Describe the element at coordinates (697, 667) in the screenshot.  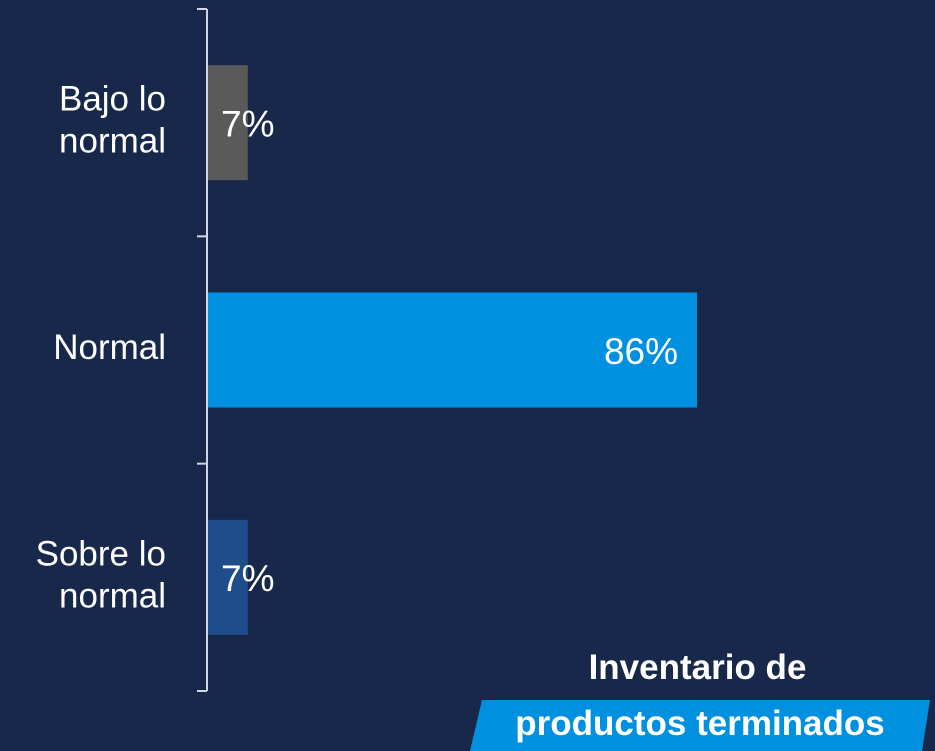
I see `chart-title-line1: Inventario de` at that location.